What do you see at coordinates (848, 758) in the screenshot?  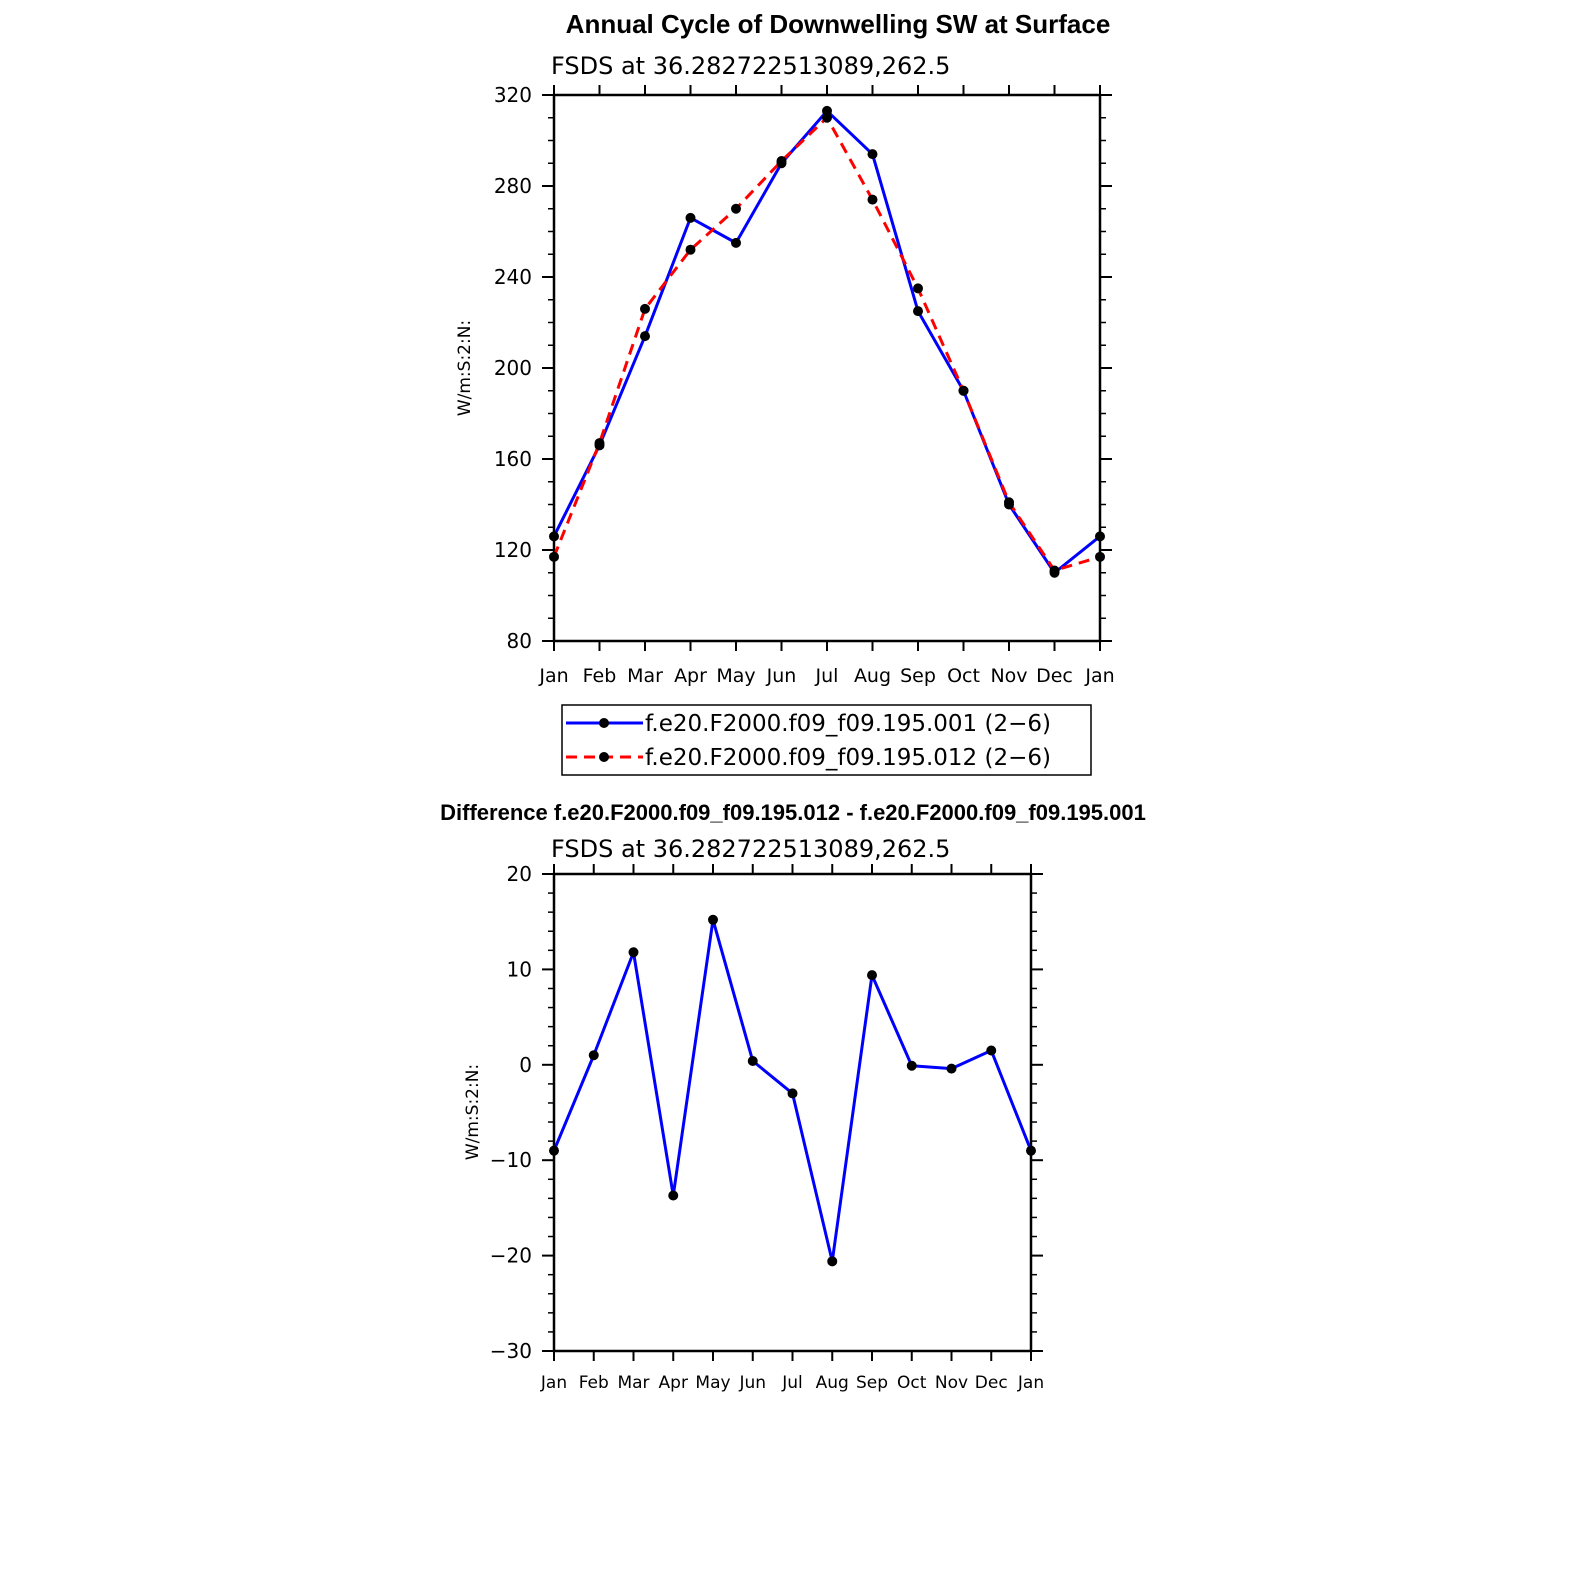 I see `legend-label-series-2: f.e20.F2000.f09_f09.195.012 (2−6)` at bounding box center [848, 758].